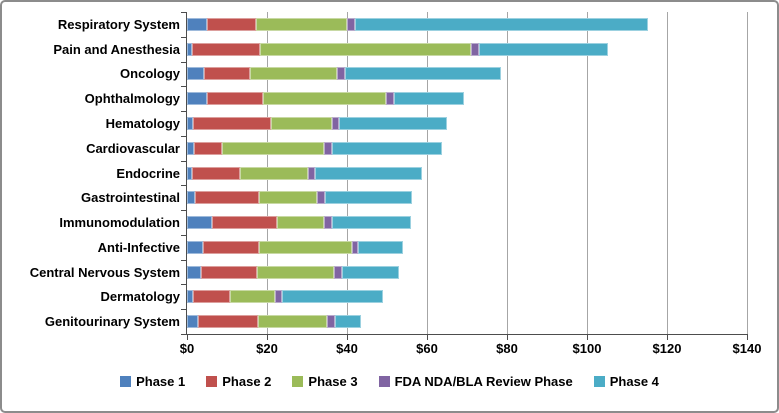 The height and width of the screenshot is (413, 779). Describe the element at coordinates (140, 297) in the screenshot. I see `category-label: Dermatology` at that location.